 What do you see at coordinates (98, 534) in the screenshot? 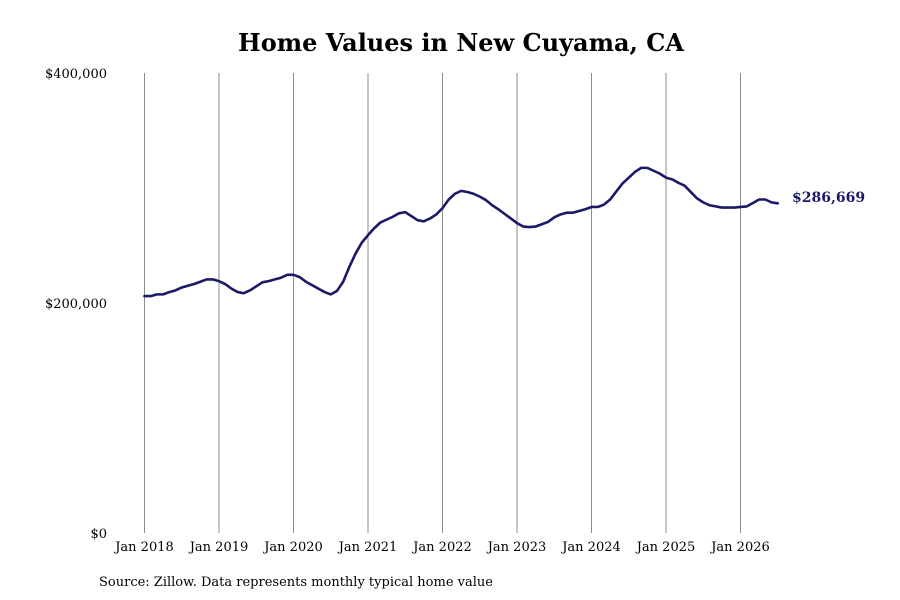
I see `y-tick-label: $0` at bounding box center [98, 534].